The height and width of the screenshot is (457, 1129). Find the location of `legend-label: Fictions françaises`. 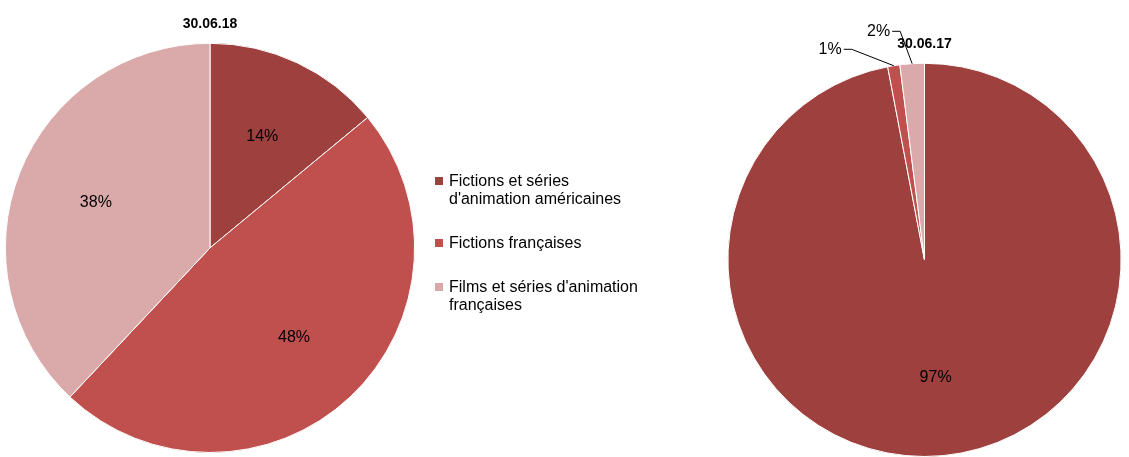

legend-label: Fictions françaises is located at coordinates (515, 243).